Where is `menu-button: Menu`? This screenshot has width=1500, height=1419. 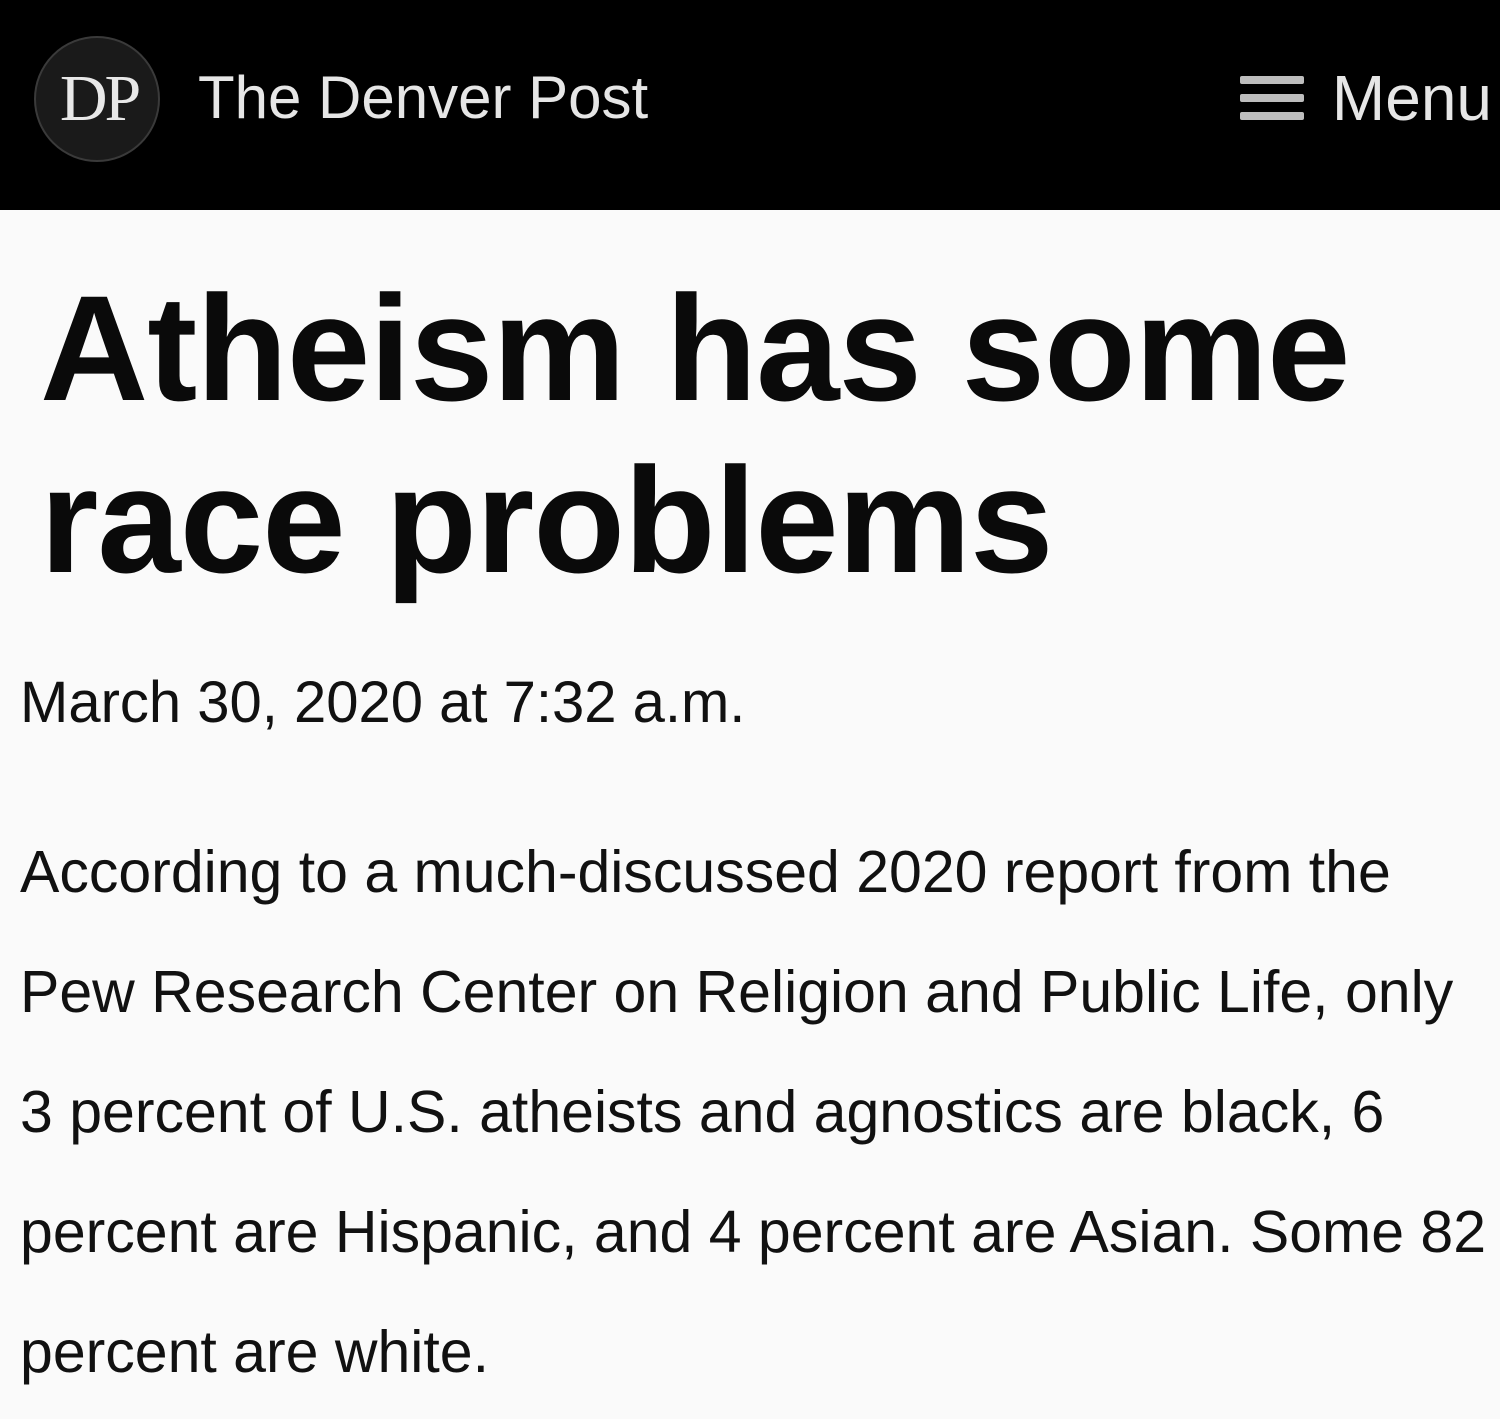
menu-button: Menu is located at coordinates (1366, 98).